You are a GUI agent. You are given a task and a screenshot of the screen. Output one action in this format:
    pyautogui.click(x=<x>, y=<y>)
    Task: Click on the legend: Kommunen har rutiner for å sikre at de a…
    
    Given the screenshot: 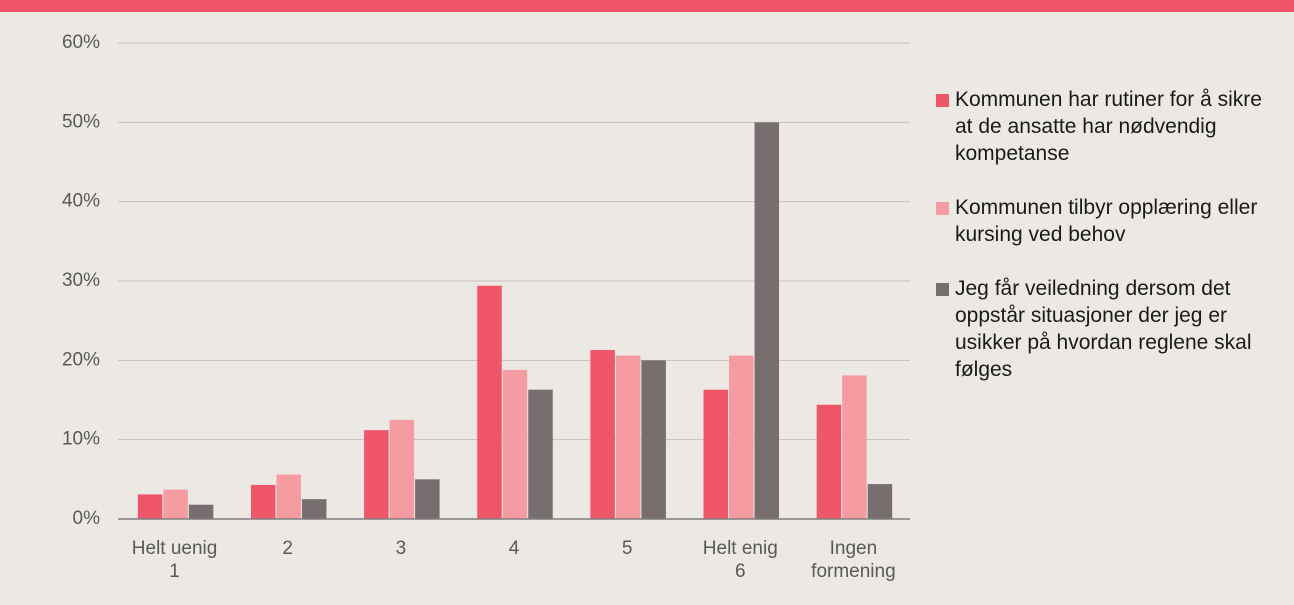 What is the action you would take?
    pyautogui.click(x=1106, y=248)
    